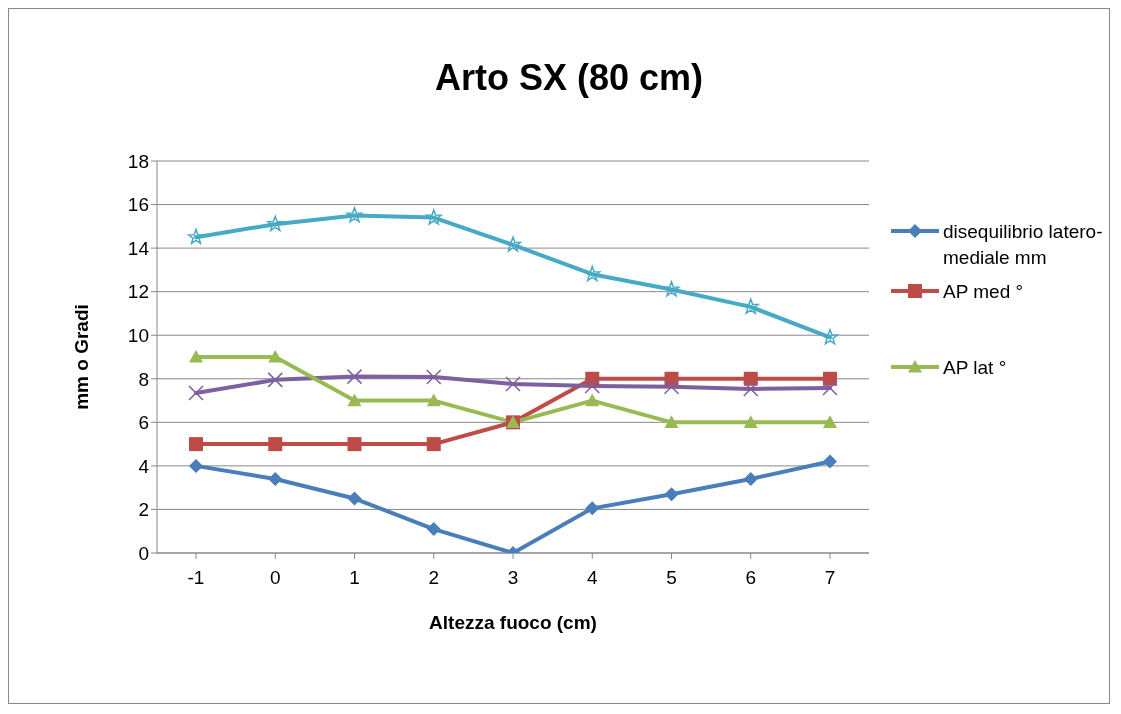 The width and height of the screenshot is (1121, 714). I want to click on legend-label: AP med °, so click(983, 292).